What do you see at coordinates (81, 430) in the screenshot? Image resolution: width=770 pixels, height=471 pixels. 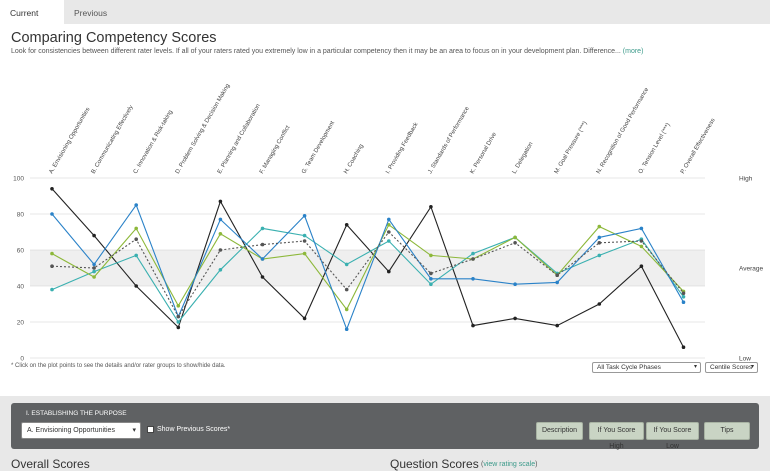 I see `competency-select: A. Envisioning Opportunities ▾` at bounding box center [81, 430].